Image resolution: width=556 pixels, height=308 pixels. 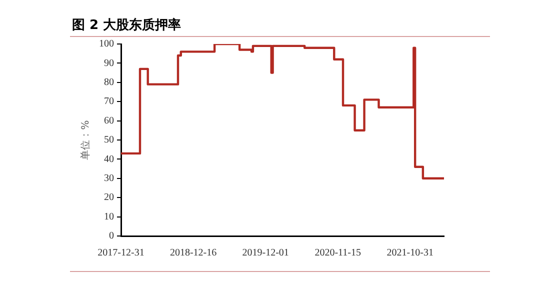 I want to click on y-axis-title: 单位：%, so click(x=86, y=140).